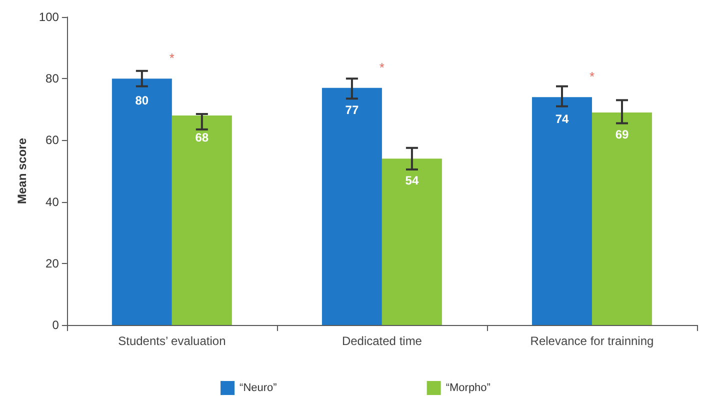  I want to click on x-tick-label: Dedicated time, so click(382, 341).